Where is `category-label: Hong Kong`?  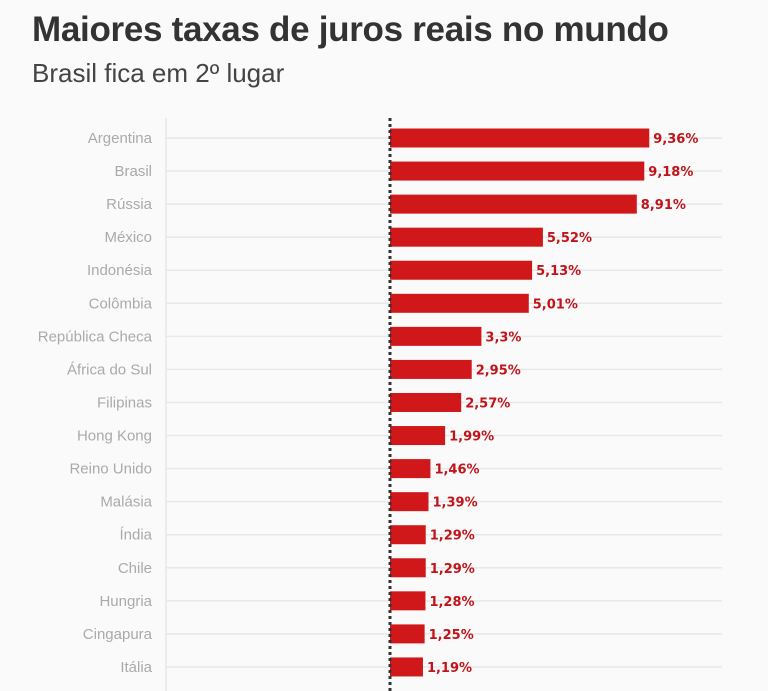
category-label: Hong Kong is located at coordinates (114, 436).